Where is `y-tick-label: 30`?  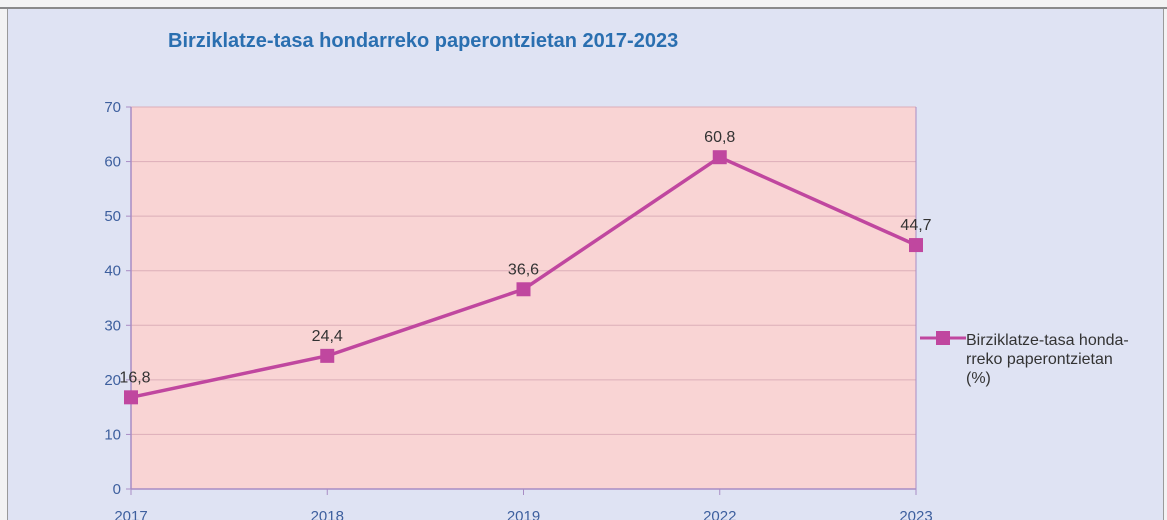 y-tick-label: 30 is located at coordinates (112, 325).